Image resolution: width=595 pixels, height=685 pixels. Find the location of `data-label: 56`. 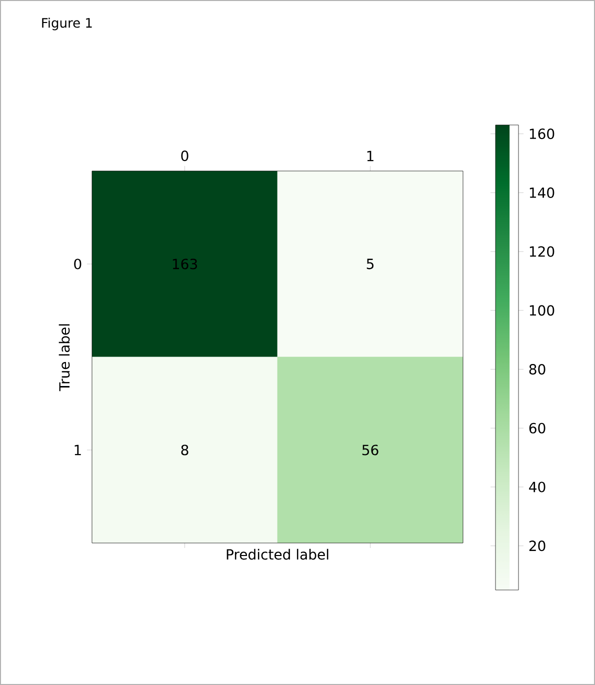

data-label: 56 is located at coordinates (370, 450).